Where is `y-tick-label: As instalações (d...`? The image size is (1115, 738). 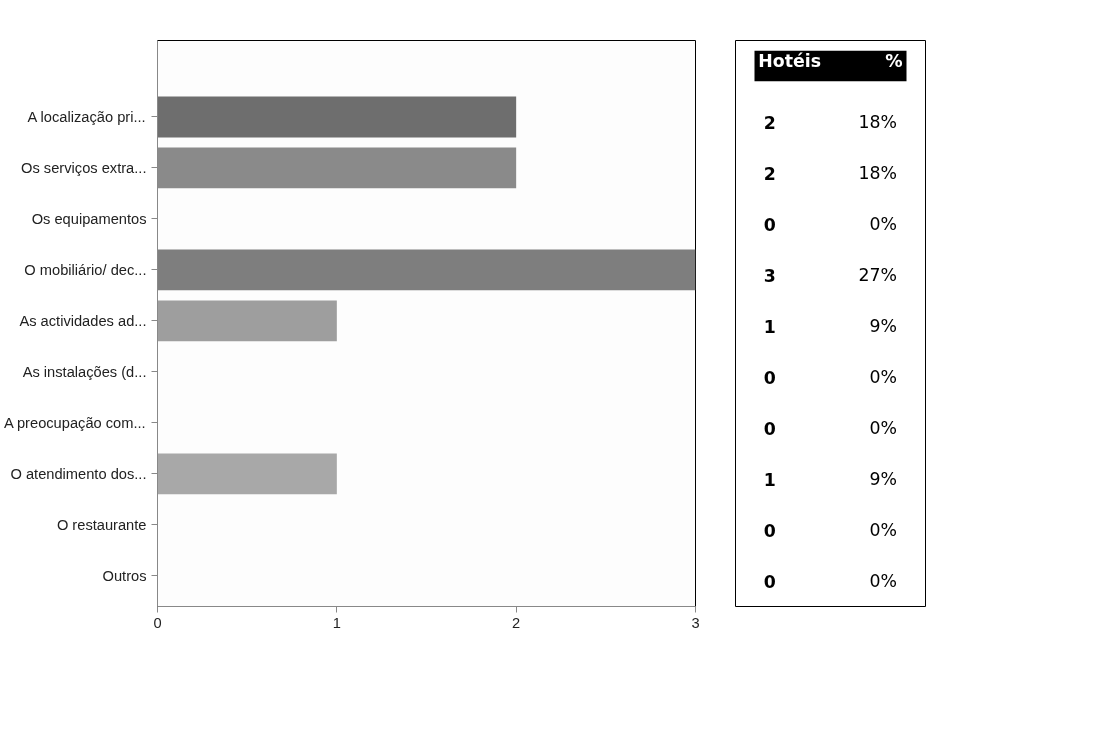
y-tick-label: As instalações (d... is located at coordinates (84, 371).